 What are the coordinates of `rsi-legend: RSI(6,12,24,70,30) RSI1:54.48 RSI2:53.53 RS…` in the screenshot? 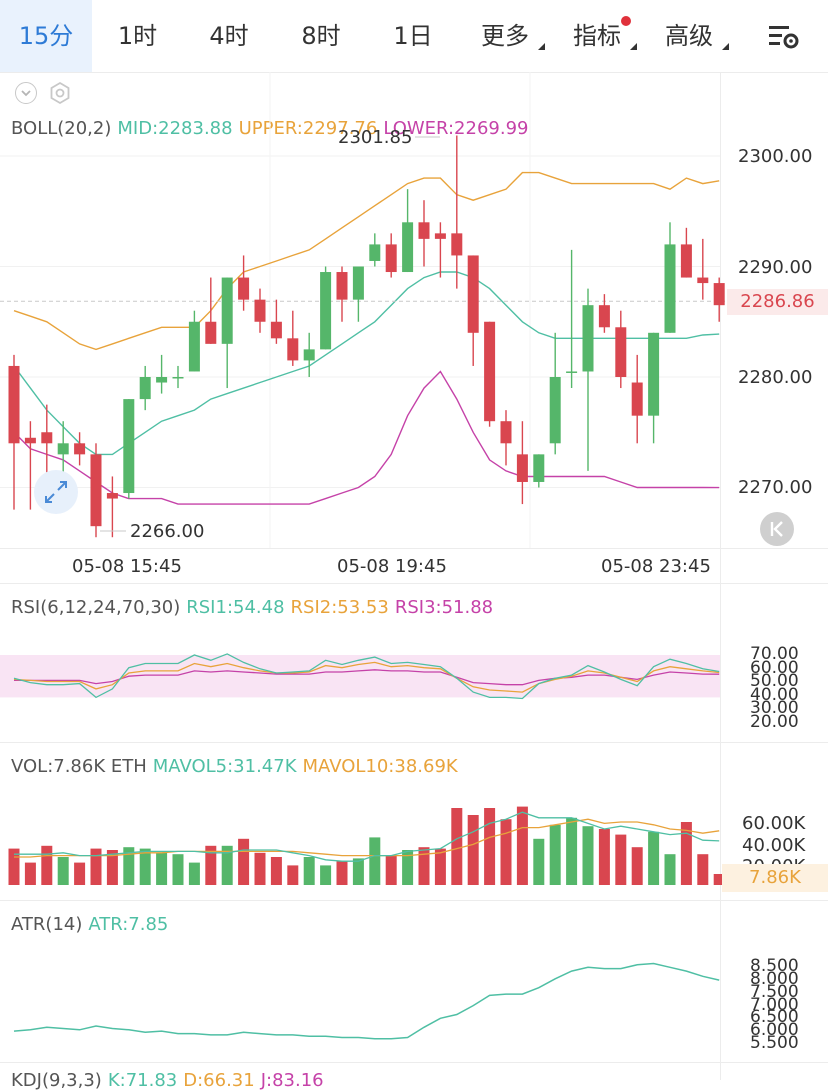 It's located at (255, 607).